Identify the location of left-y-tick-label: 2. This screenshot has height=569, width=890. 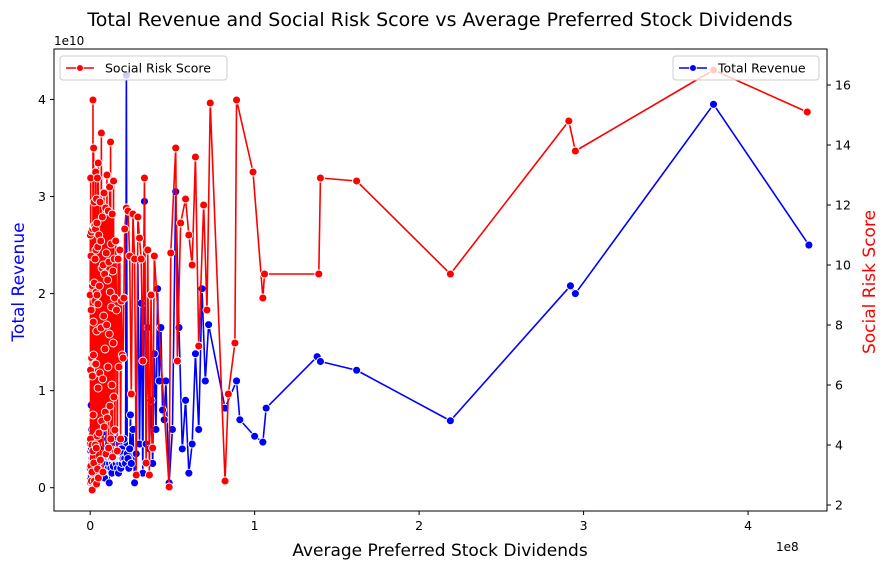
(42, 293).